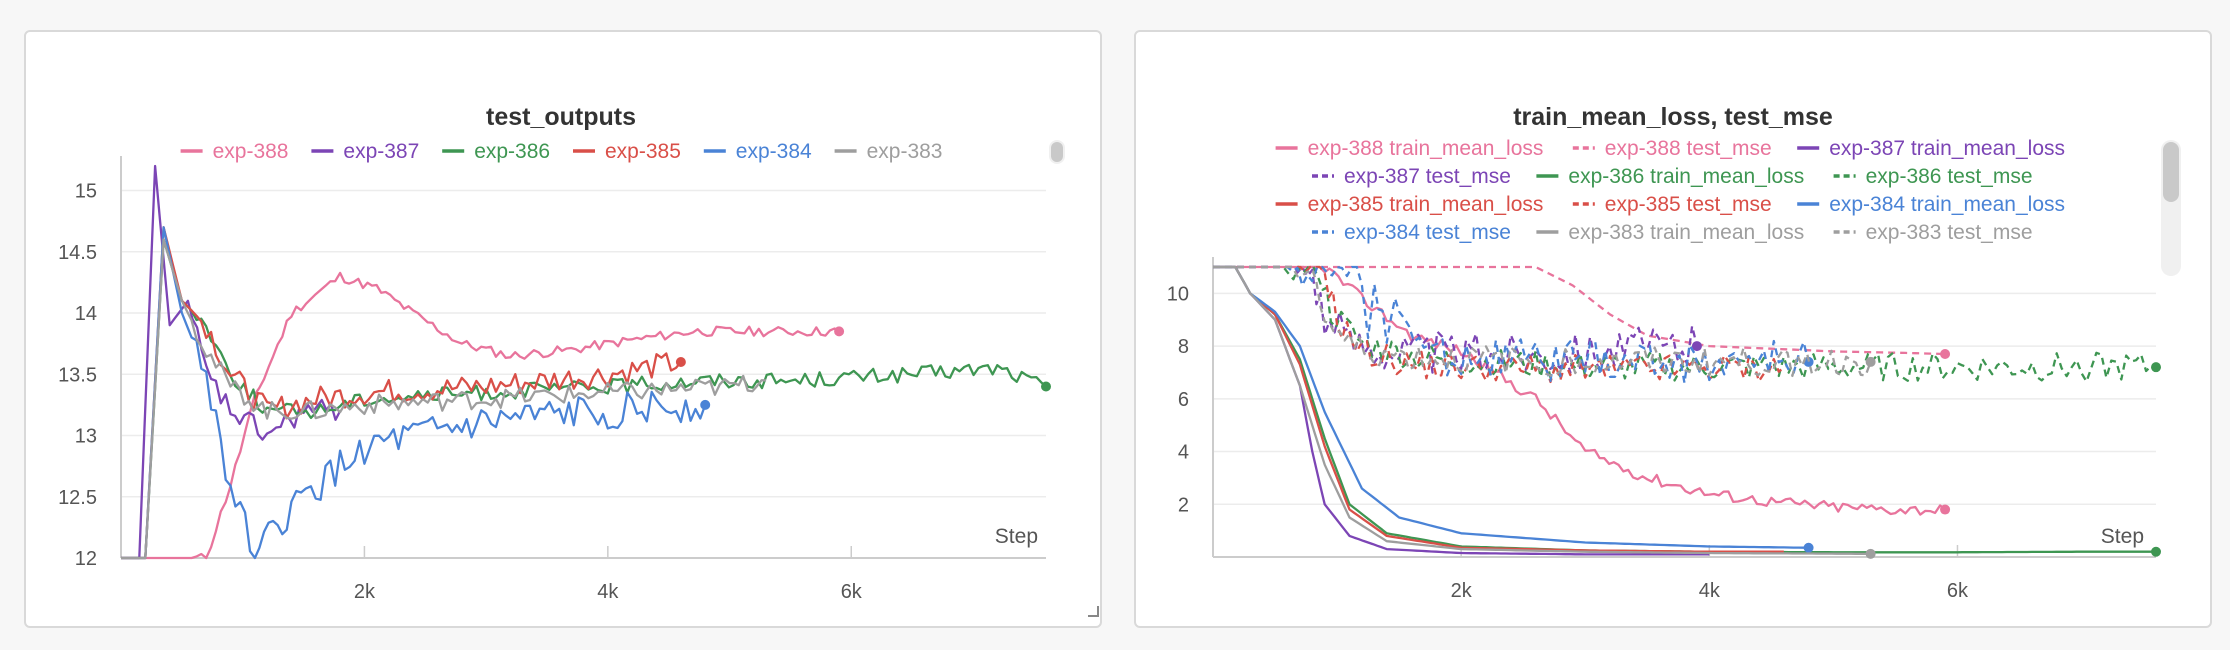 This screenshot has width=2230, height=650. Describe the element at coordinates (1461, 410) in the screenshot. I see `series-line-exp-387-train-mean-loss` at that location.